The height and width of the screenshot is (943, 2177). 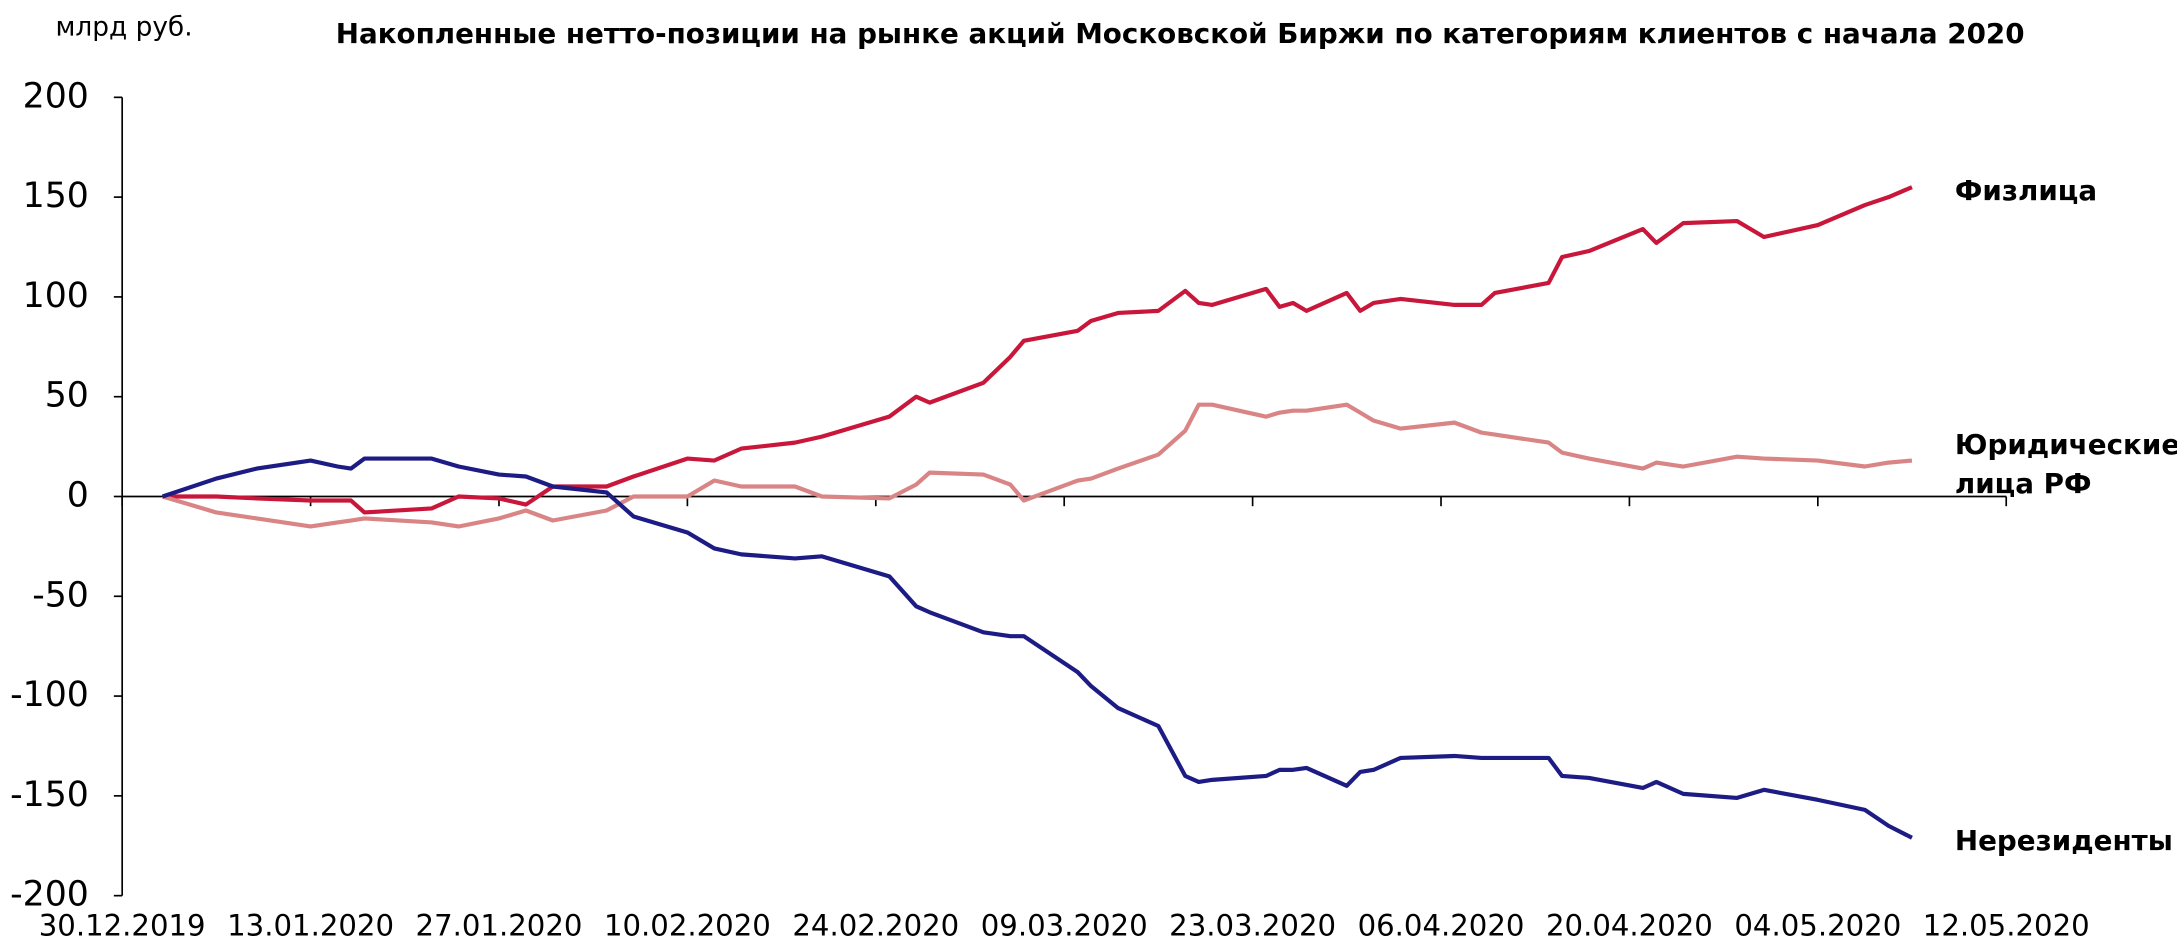 I want to click on x-tick-label: 30.12.2019, so click(x=122, y=926).